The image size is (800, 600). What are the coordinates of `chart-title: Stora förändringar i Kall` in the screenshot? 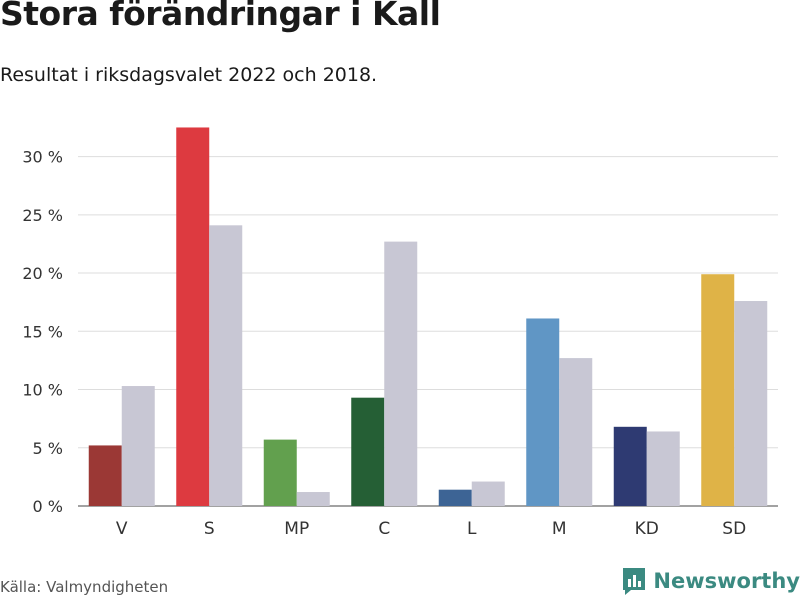 It's located at (220, 16).